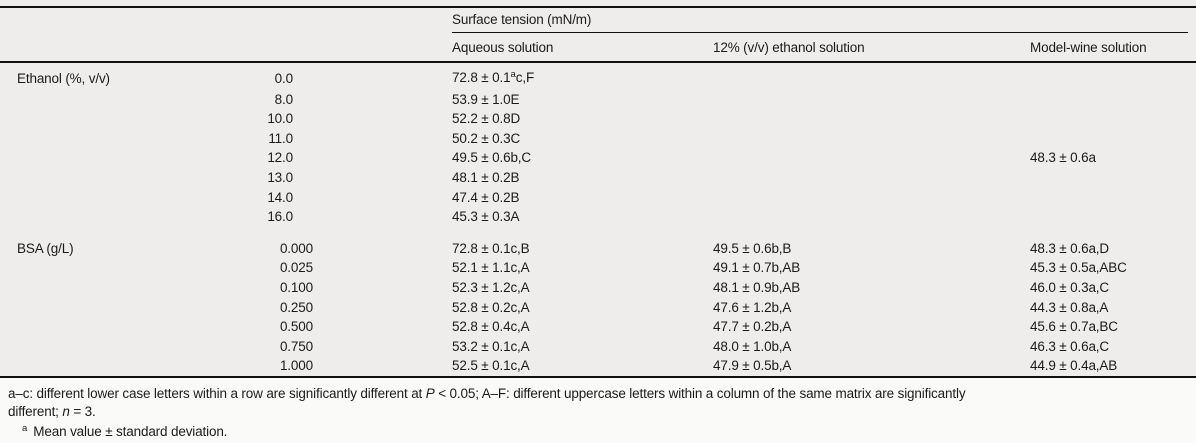 The image size is (1196, 443). What do you see at coordinates (280, 119) in the screenshot?
I see `dose-value: 10.0` at bounding box center [280, 119].